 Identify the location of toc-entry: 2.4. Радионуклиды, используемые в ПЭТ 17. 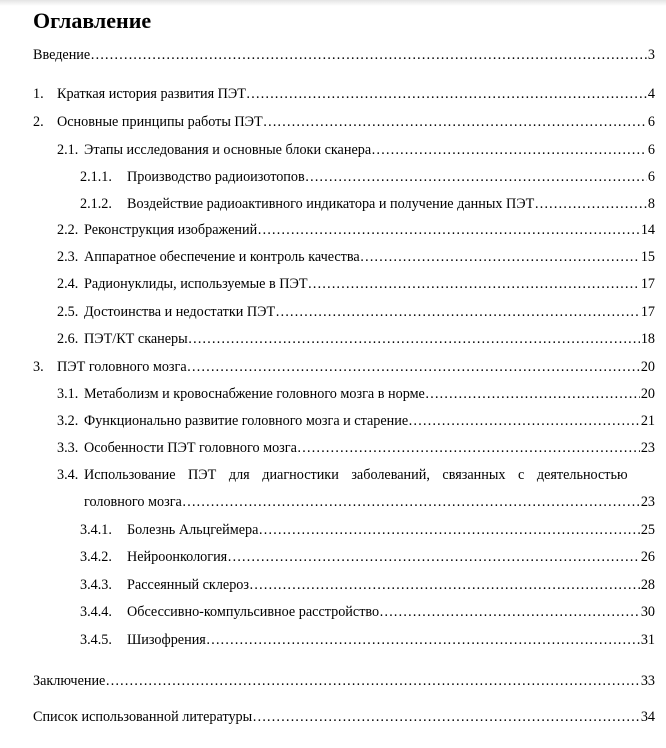
(356, 287).